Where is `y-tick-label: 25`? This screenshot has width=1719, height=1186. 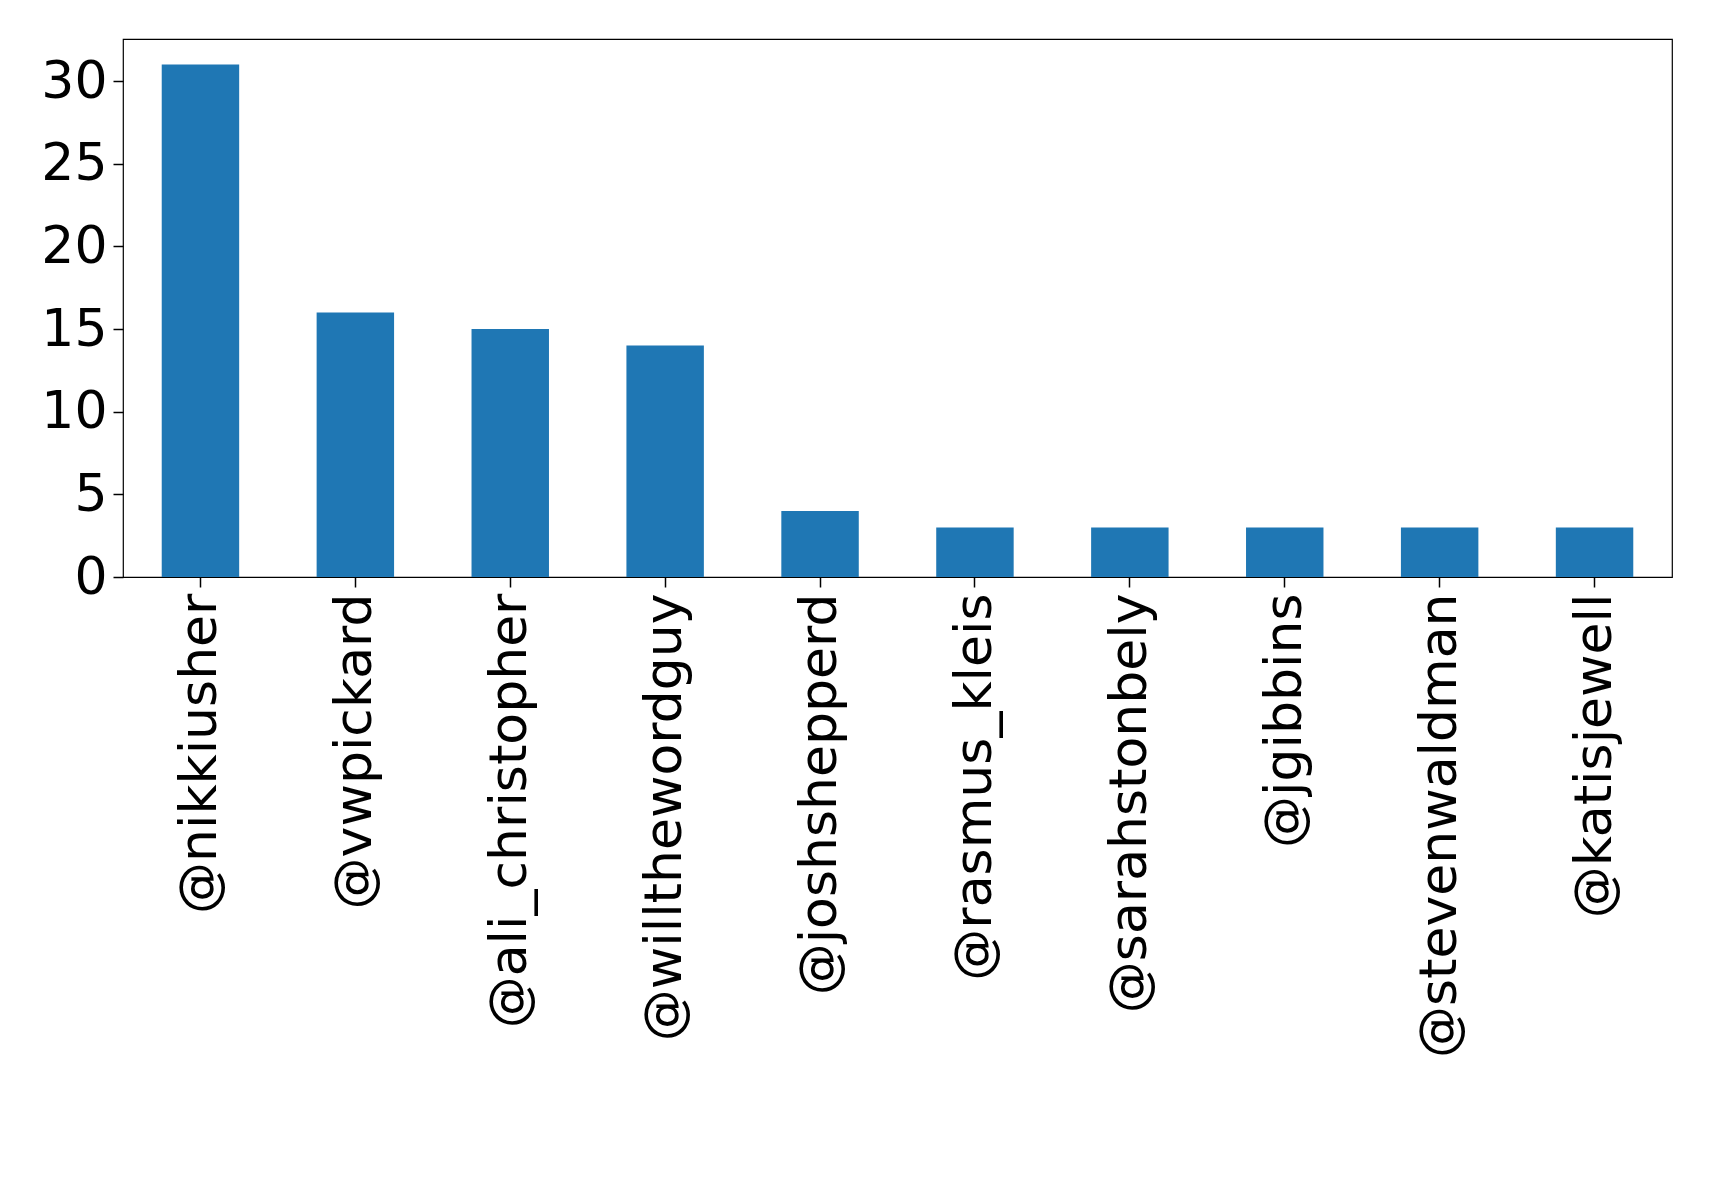
y-tick-label: 25 is located at coordinates (74, 162).